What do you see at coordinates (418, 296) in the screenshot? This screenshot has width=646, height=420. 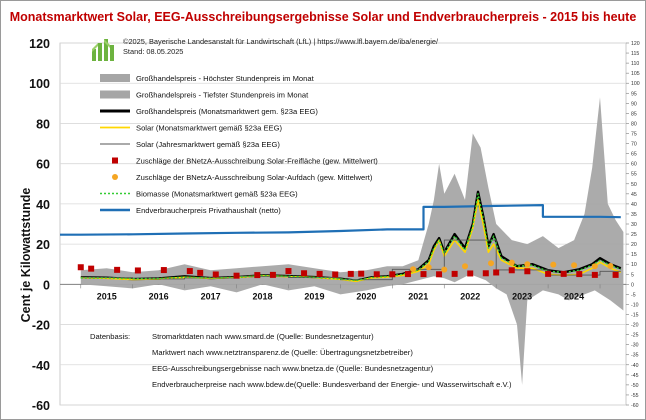 I see `x-tick-label: 2021` at bounding box center [418, 296].